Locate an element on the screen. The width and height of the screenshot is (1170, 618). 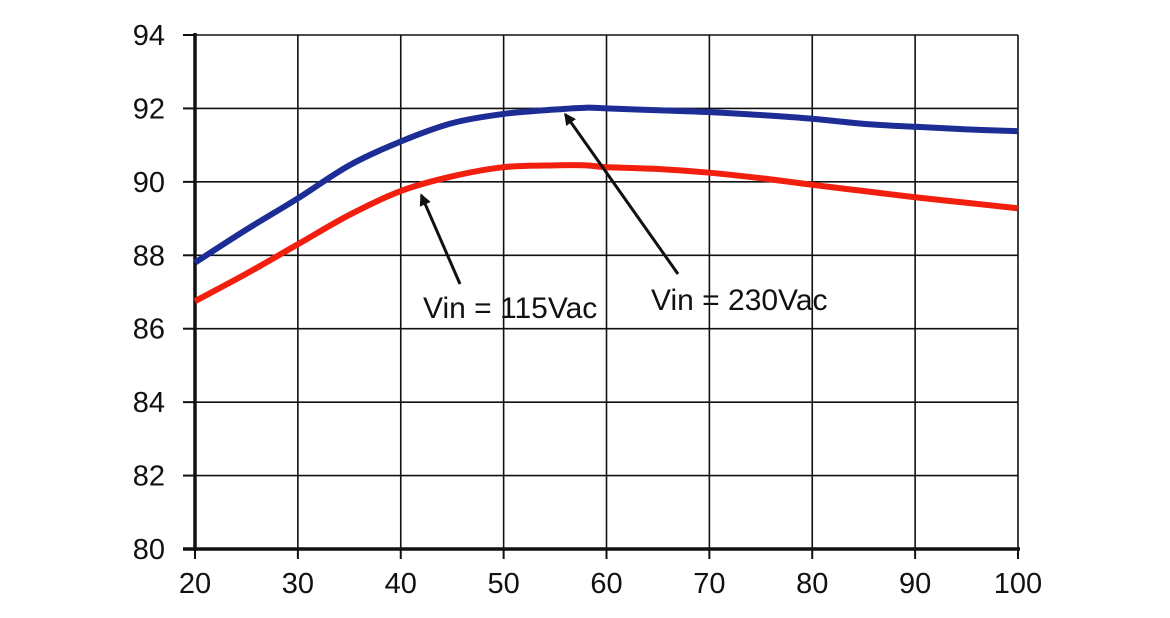
y-tick-label: 94 is located at coordinates (149, 36).